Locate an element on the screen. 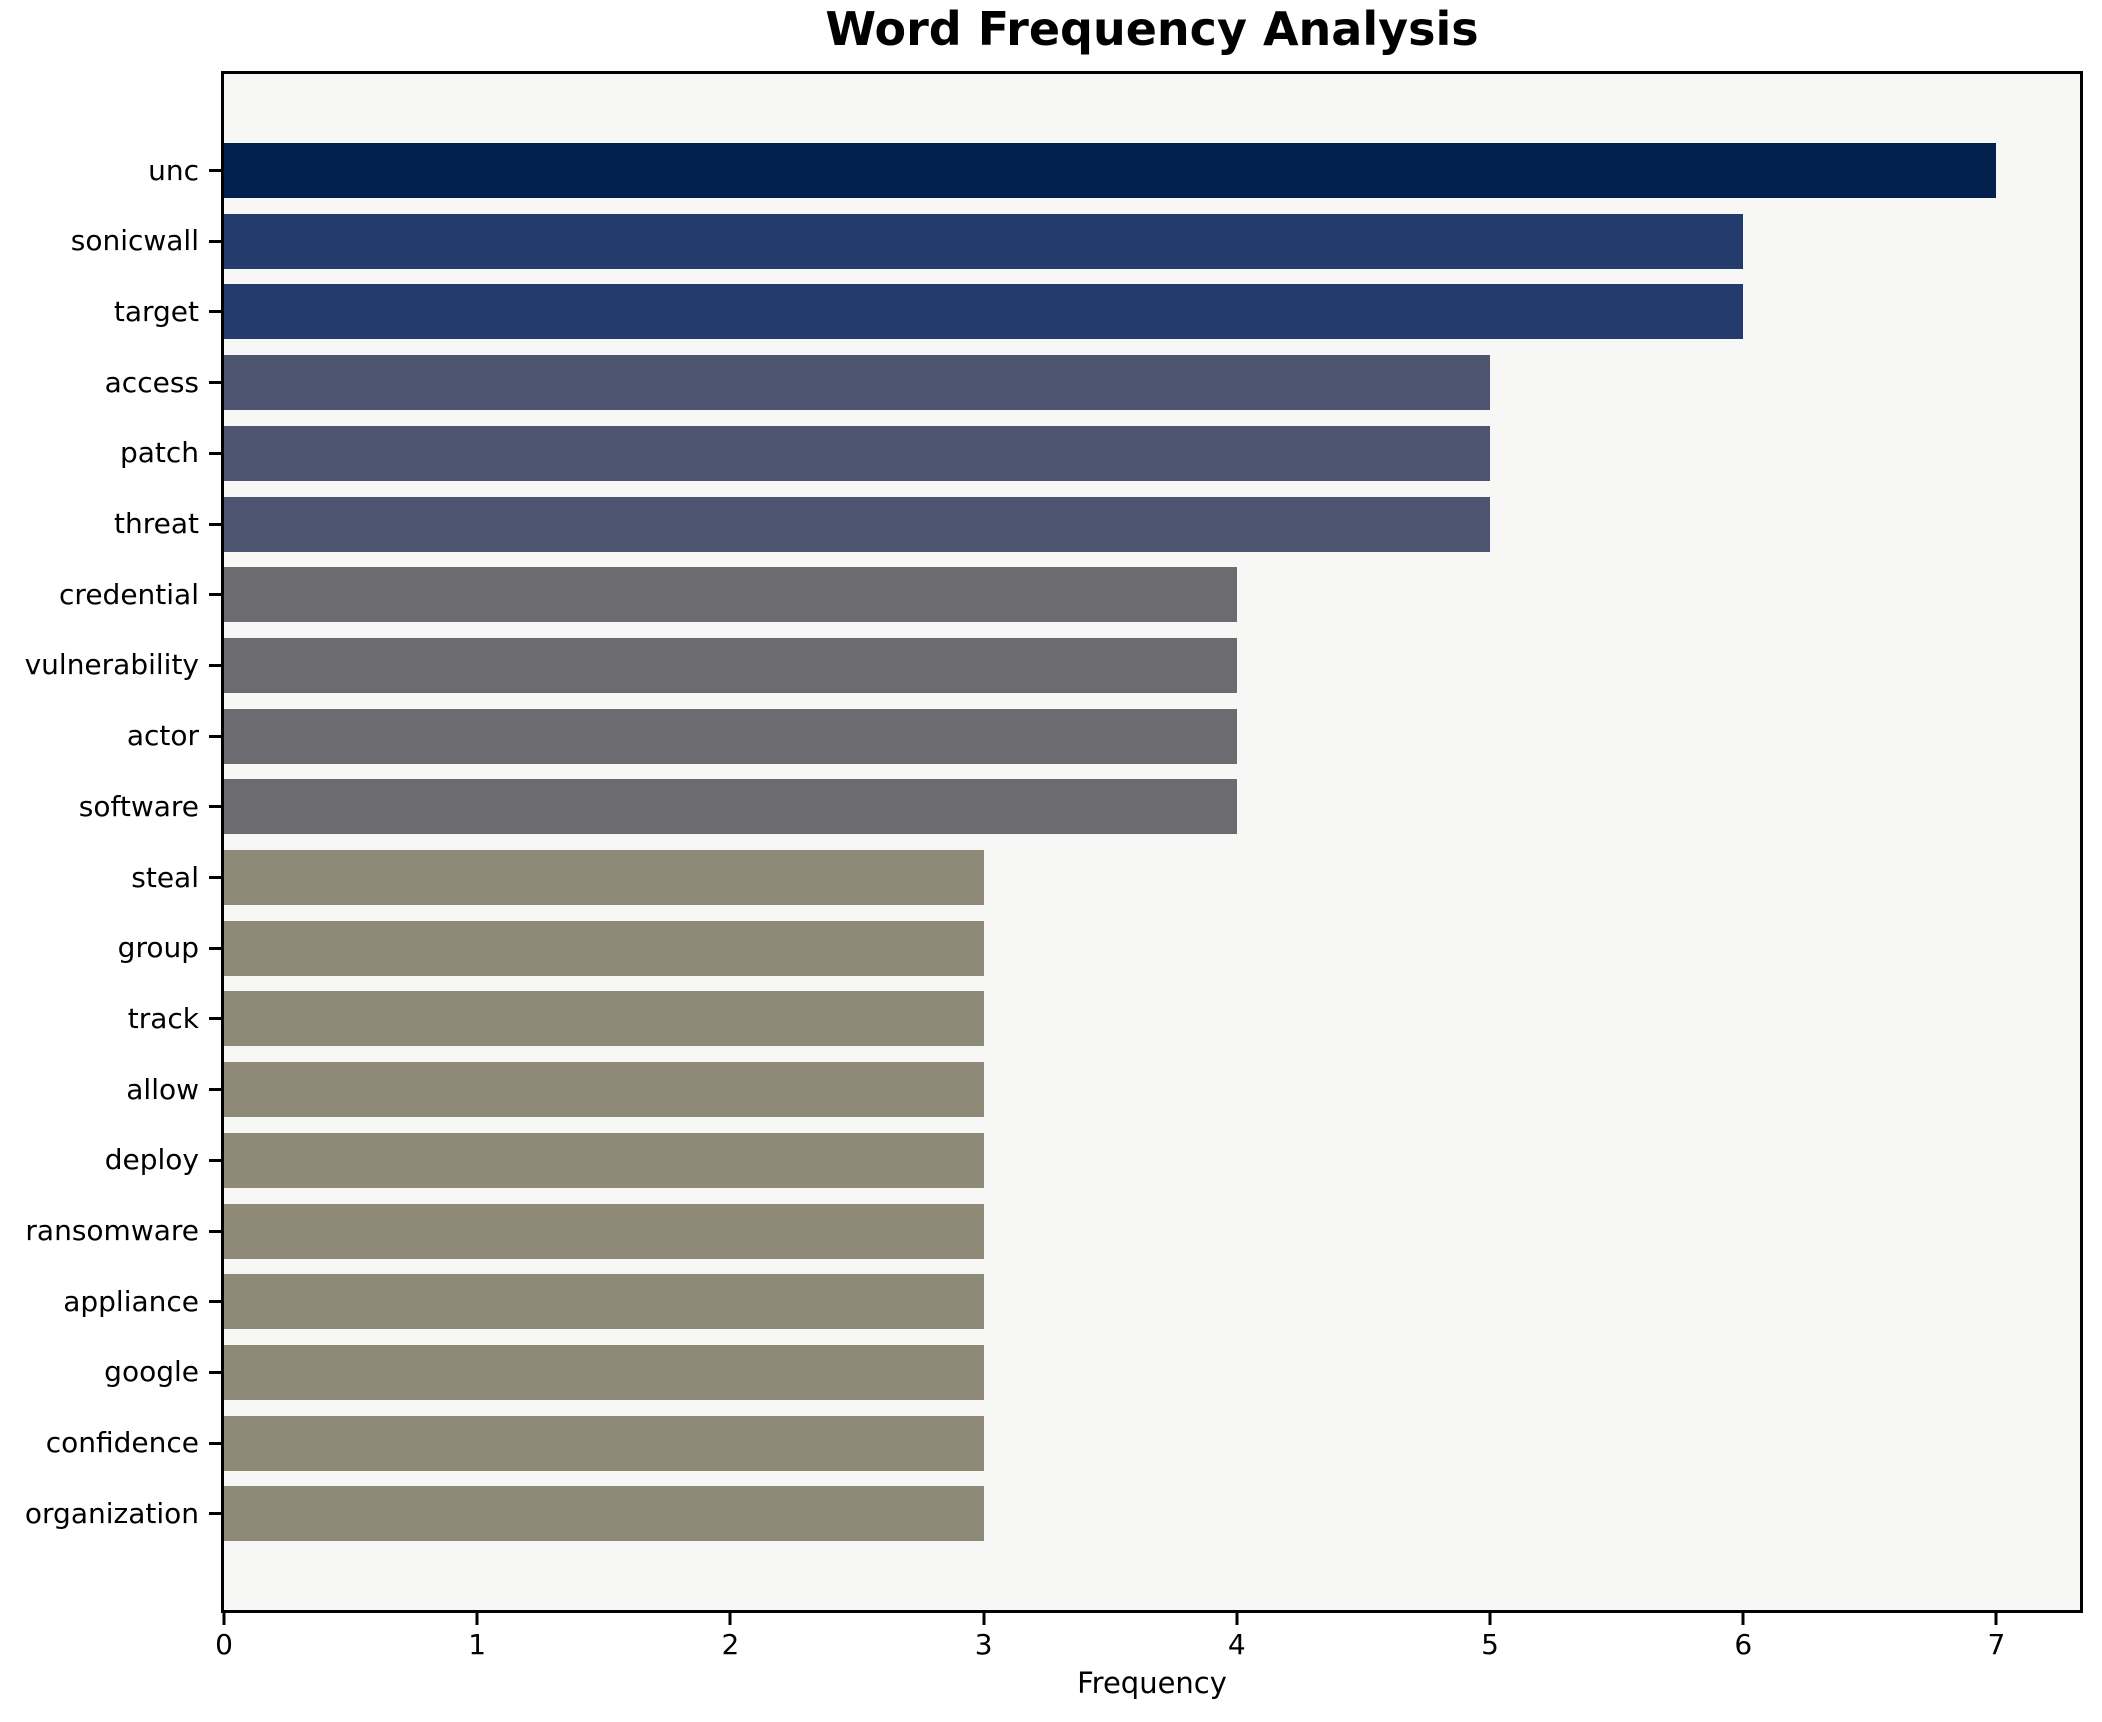  bar-target is located at coordinates (984, 312).